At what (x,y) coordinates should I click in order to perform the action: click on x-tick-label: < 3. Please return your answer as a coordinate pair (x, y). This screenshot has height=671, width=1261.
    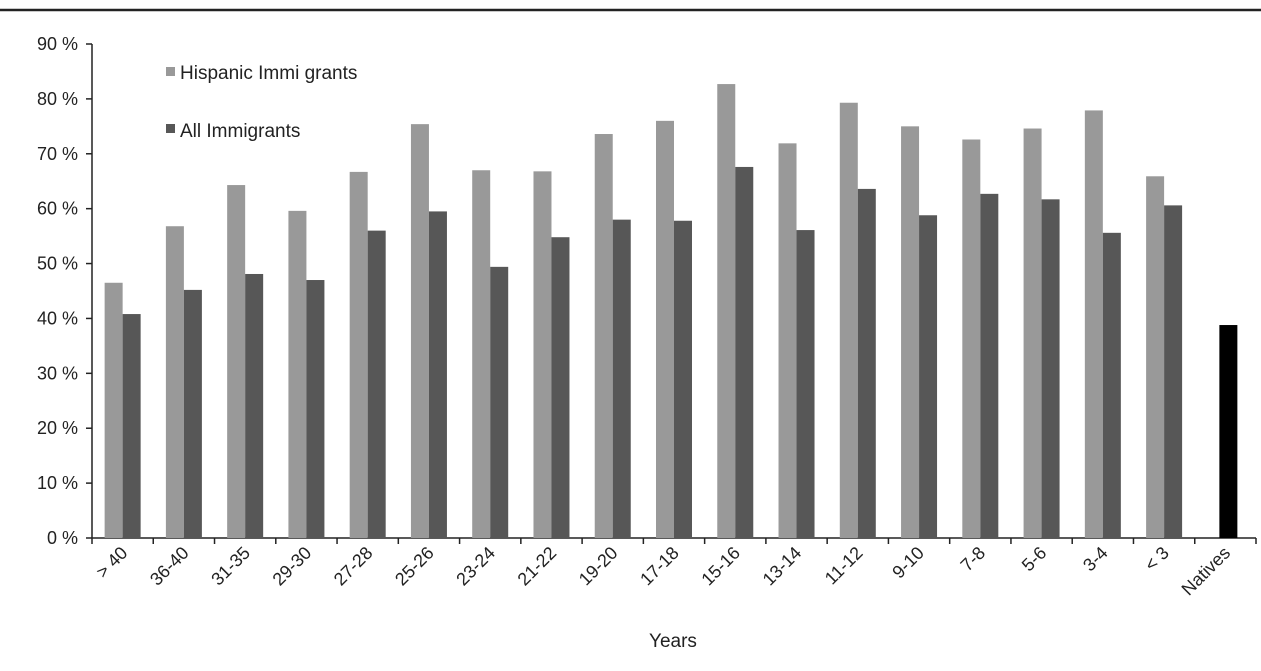
    Looking at the image, I should click on (1157, 559).